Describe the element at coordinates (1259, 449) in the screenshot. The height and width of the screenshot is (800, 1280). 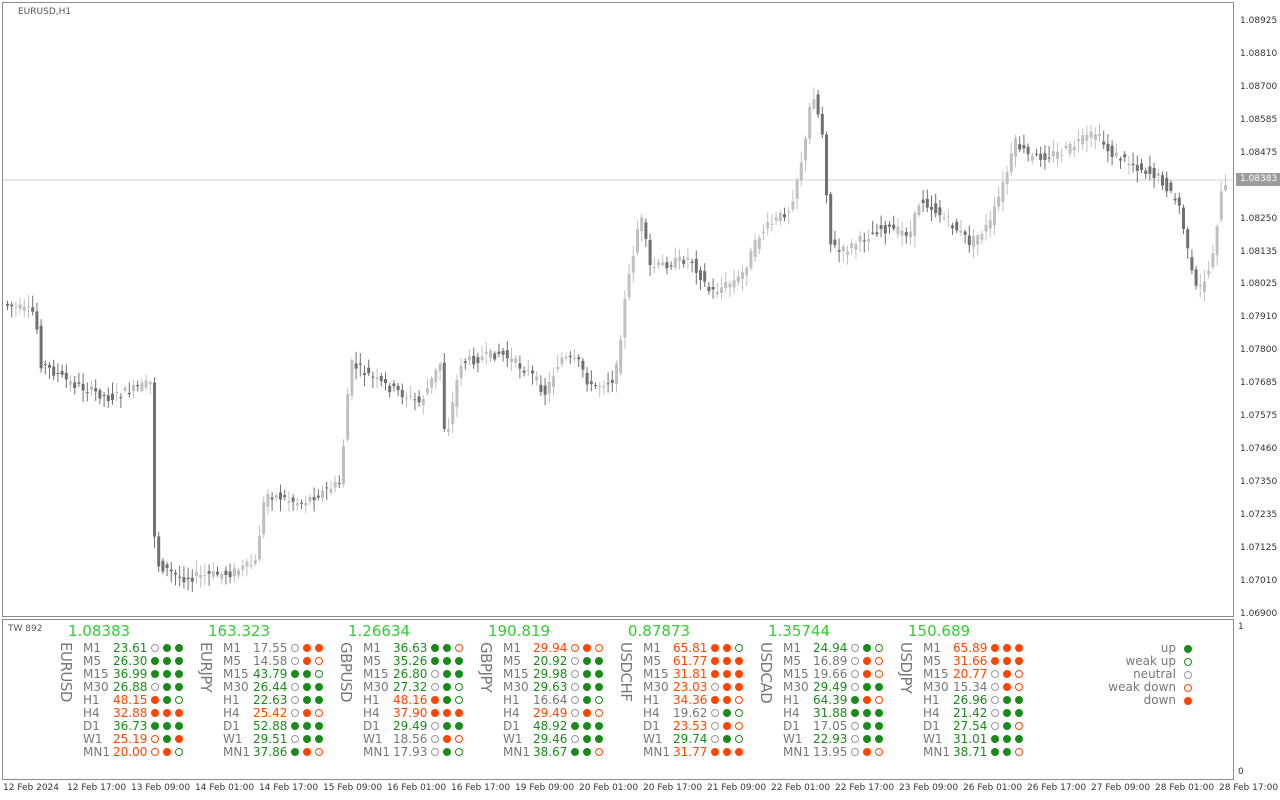
I see `price-axis-label: 1.07460` at that location.